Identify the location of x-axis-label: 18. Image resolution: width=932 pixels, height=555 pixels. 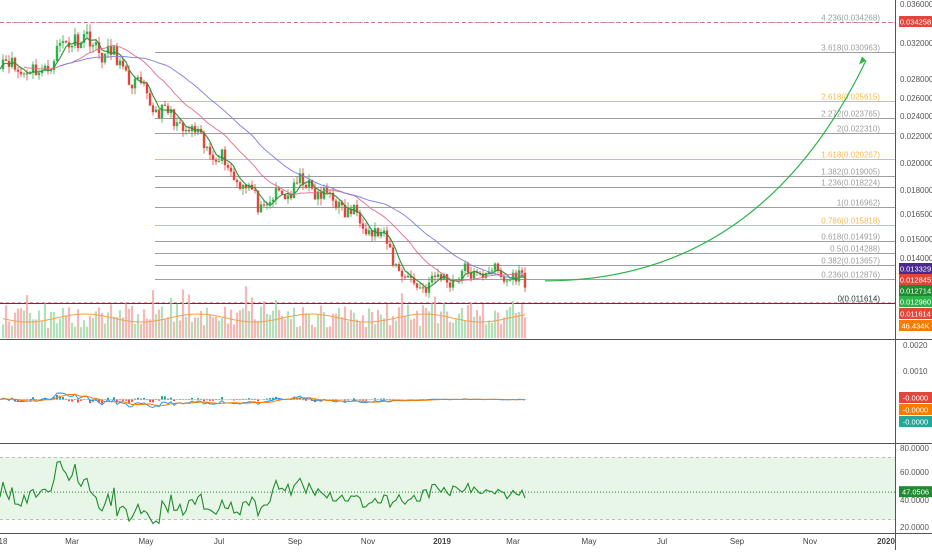
(4, 541).